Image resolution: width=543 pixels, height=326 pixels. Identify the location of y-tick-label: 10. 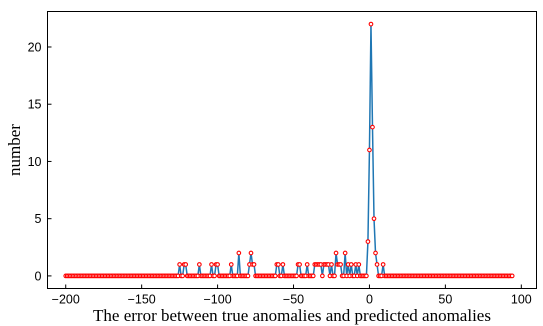
(35, 162).